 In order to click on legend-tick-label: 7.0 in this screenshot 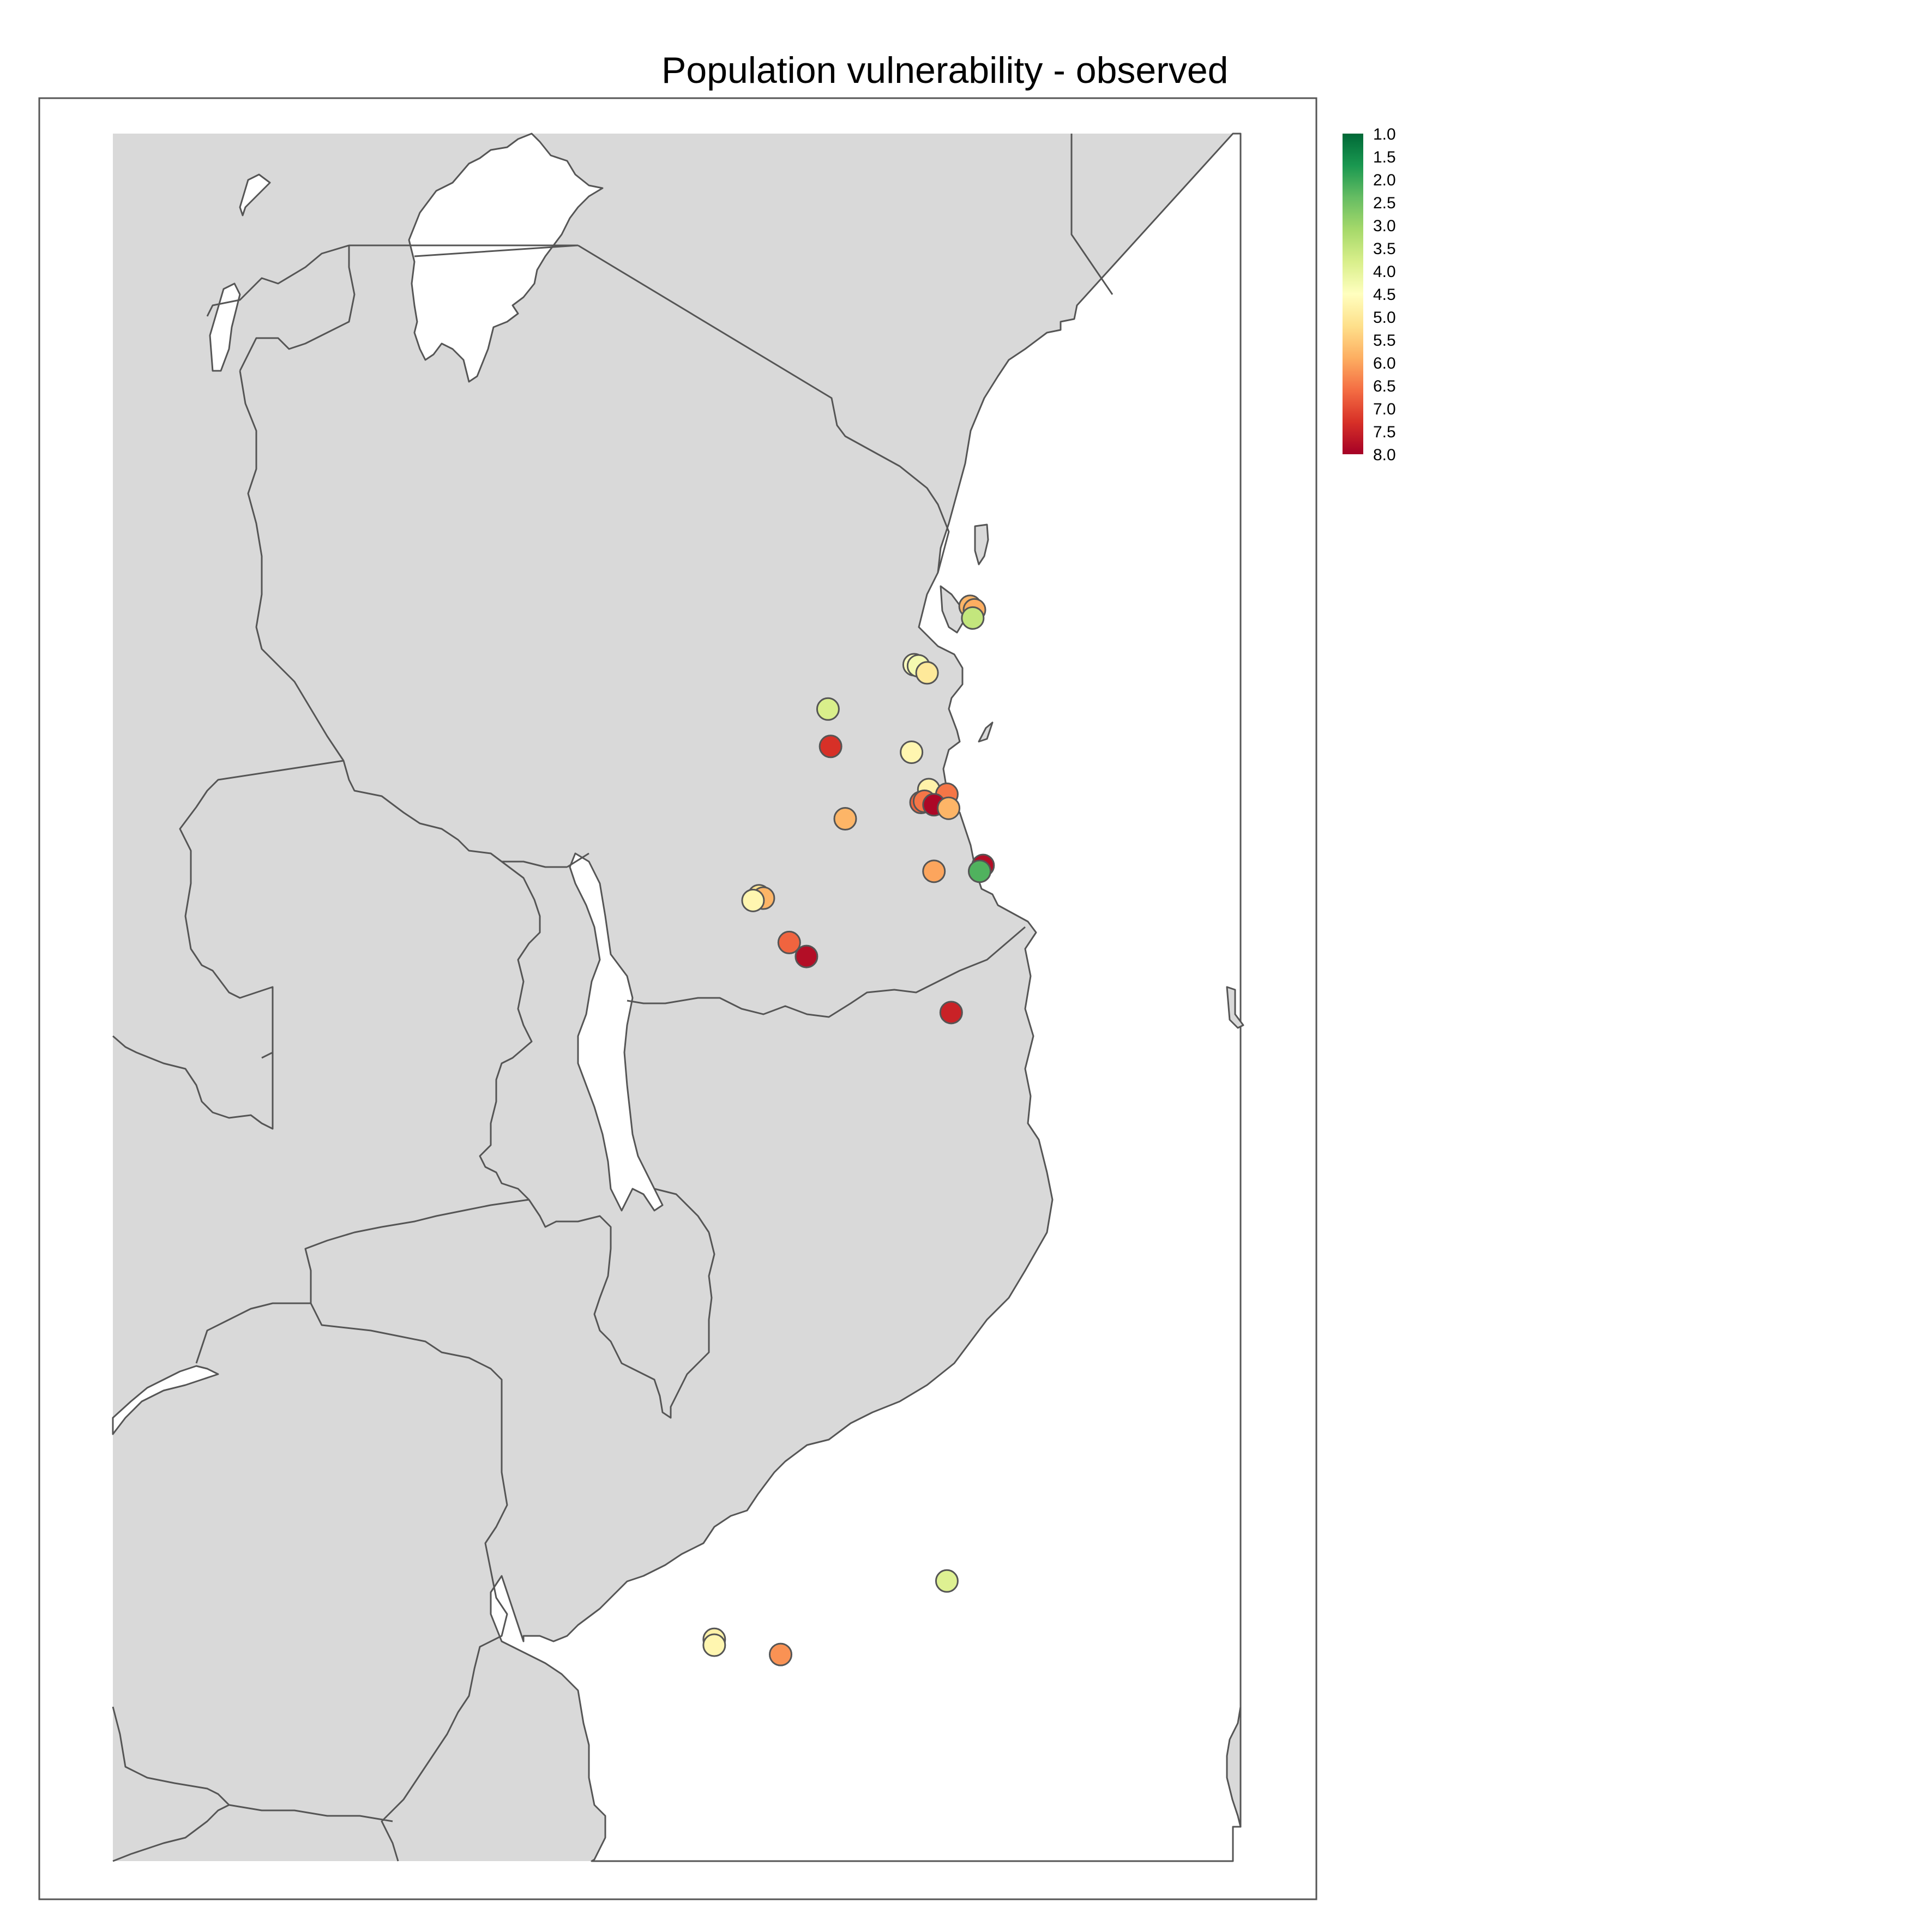, I will do `click(1384, 409)`.